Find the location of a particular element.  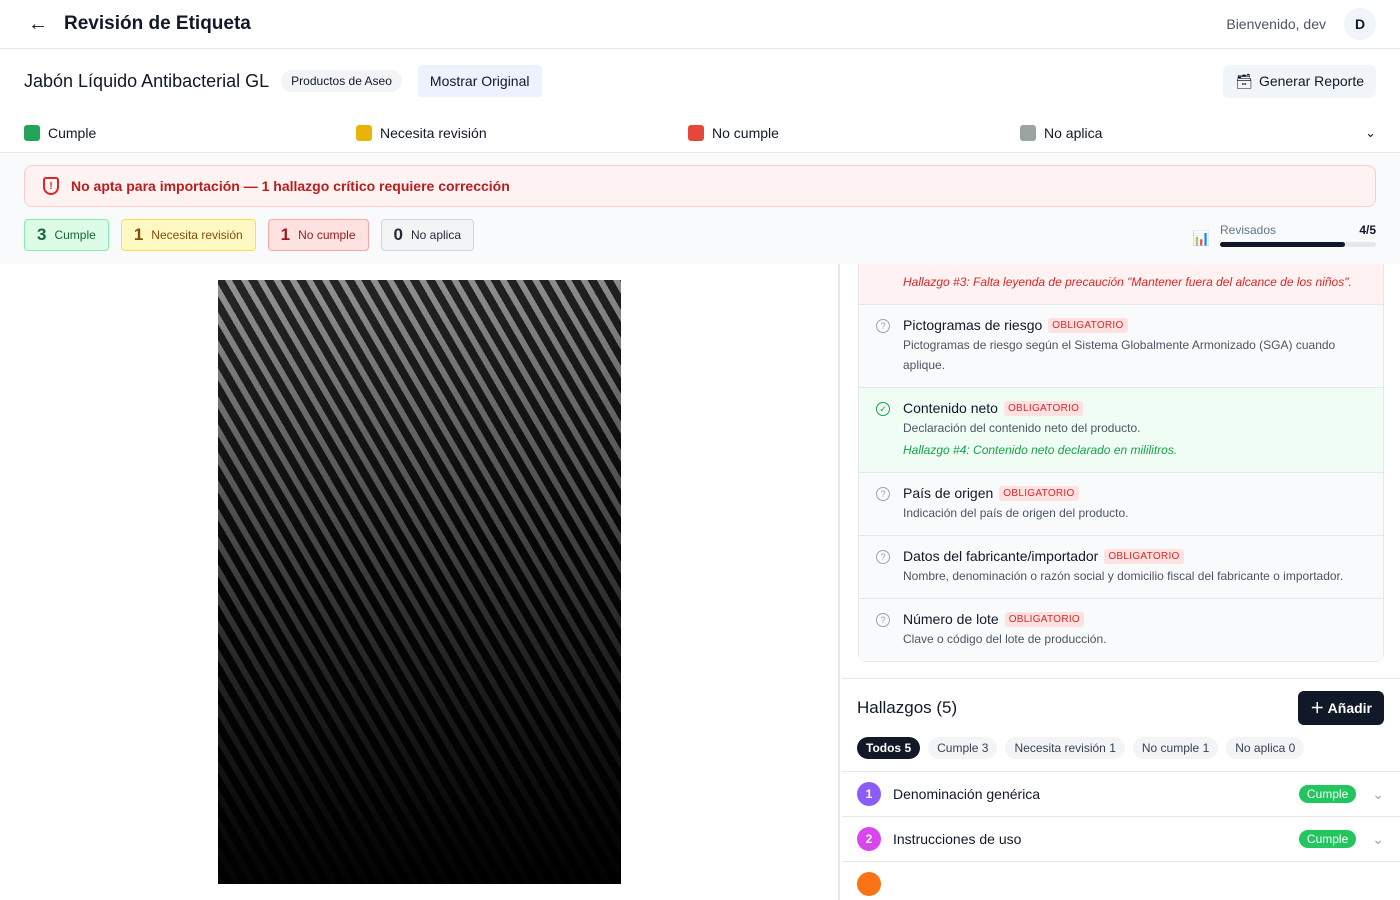

finding-row: 2 Instrucciones de uso Cumple ⌄ is located at coordinates (1121, 838).